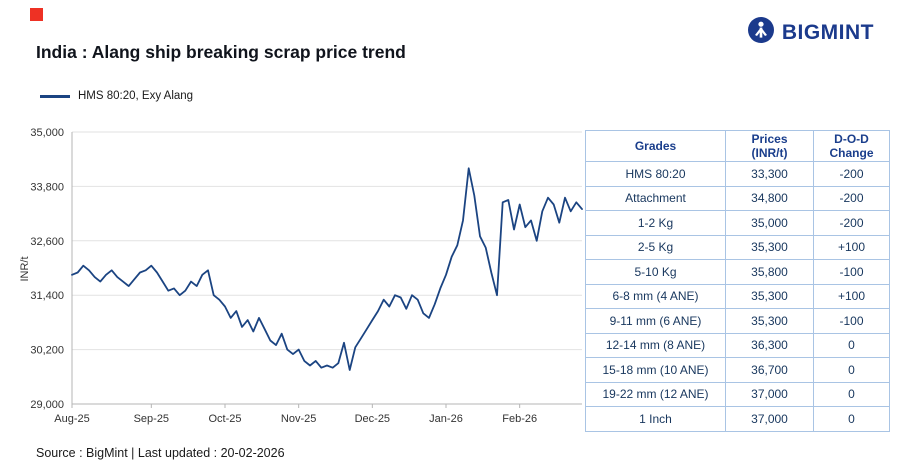 Image resolution: width=904 pixels, height=471 pixels. Describe the element at coordinates (655, 321) in the screenshot. I see `grade-cell: 9-11 mm (6 ANE)` at that location.